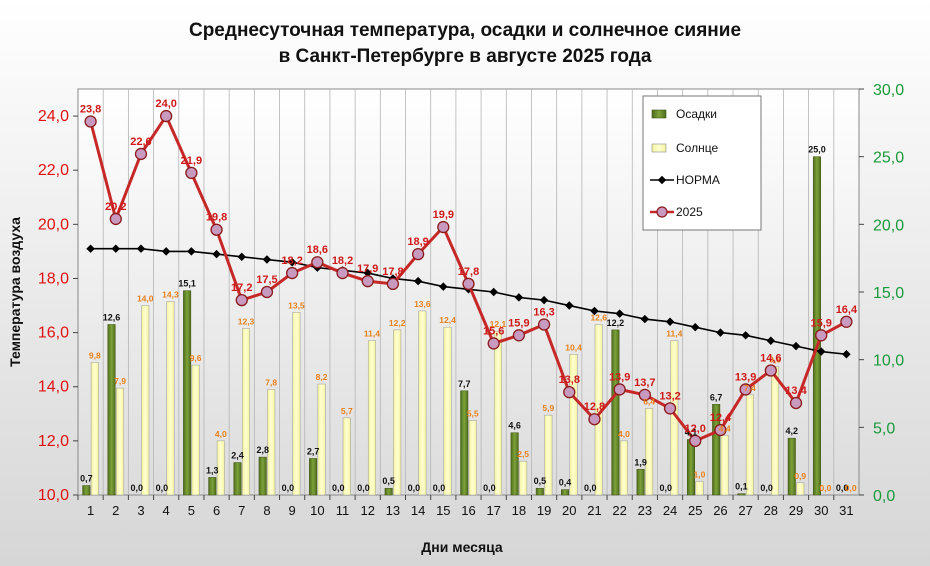 This screenshot has width=930, height=566. I want to click on temp-2025-data-label: 17,9, so click(367, 269).